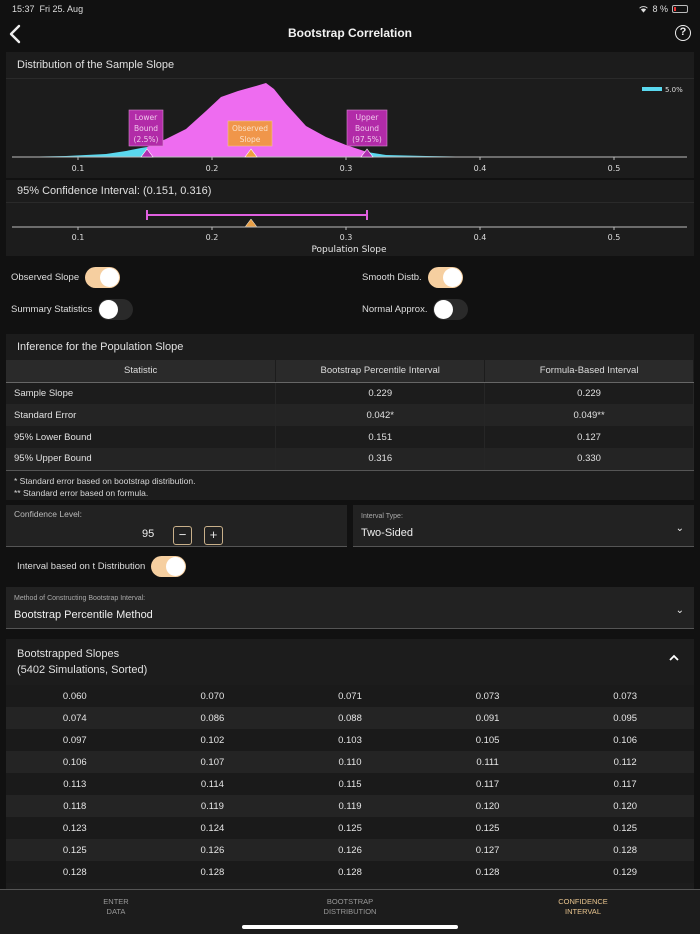 This screenshot has width=700, height=934. What do you see at coordinates (182, 535) in the screenshot?
I see `decrement-button: −` at bounding box center [182, 535].